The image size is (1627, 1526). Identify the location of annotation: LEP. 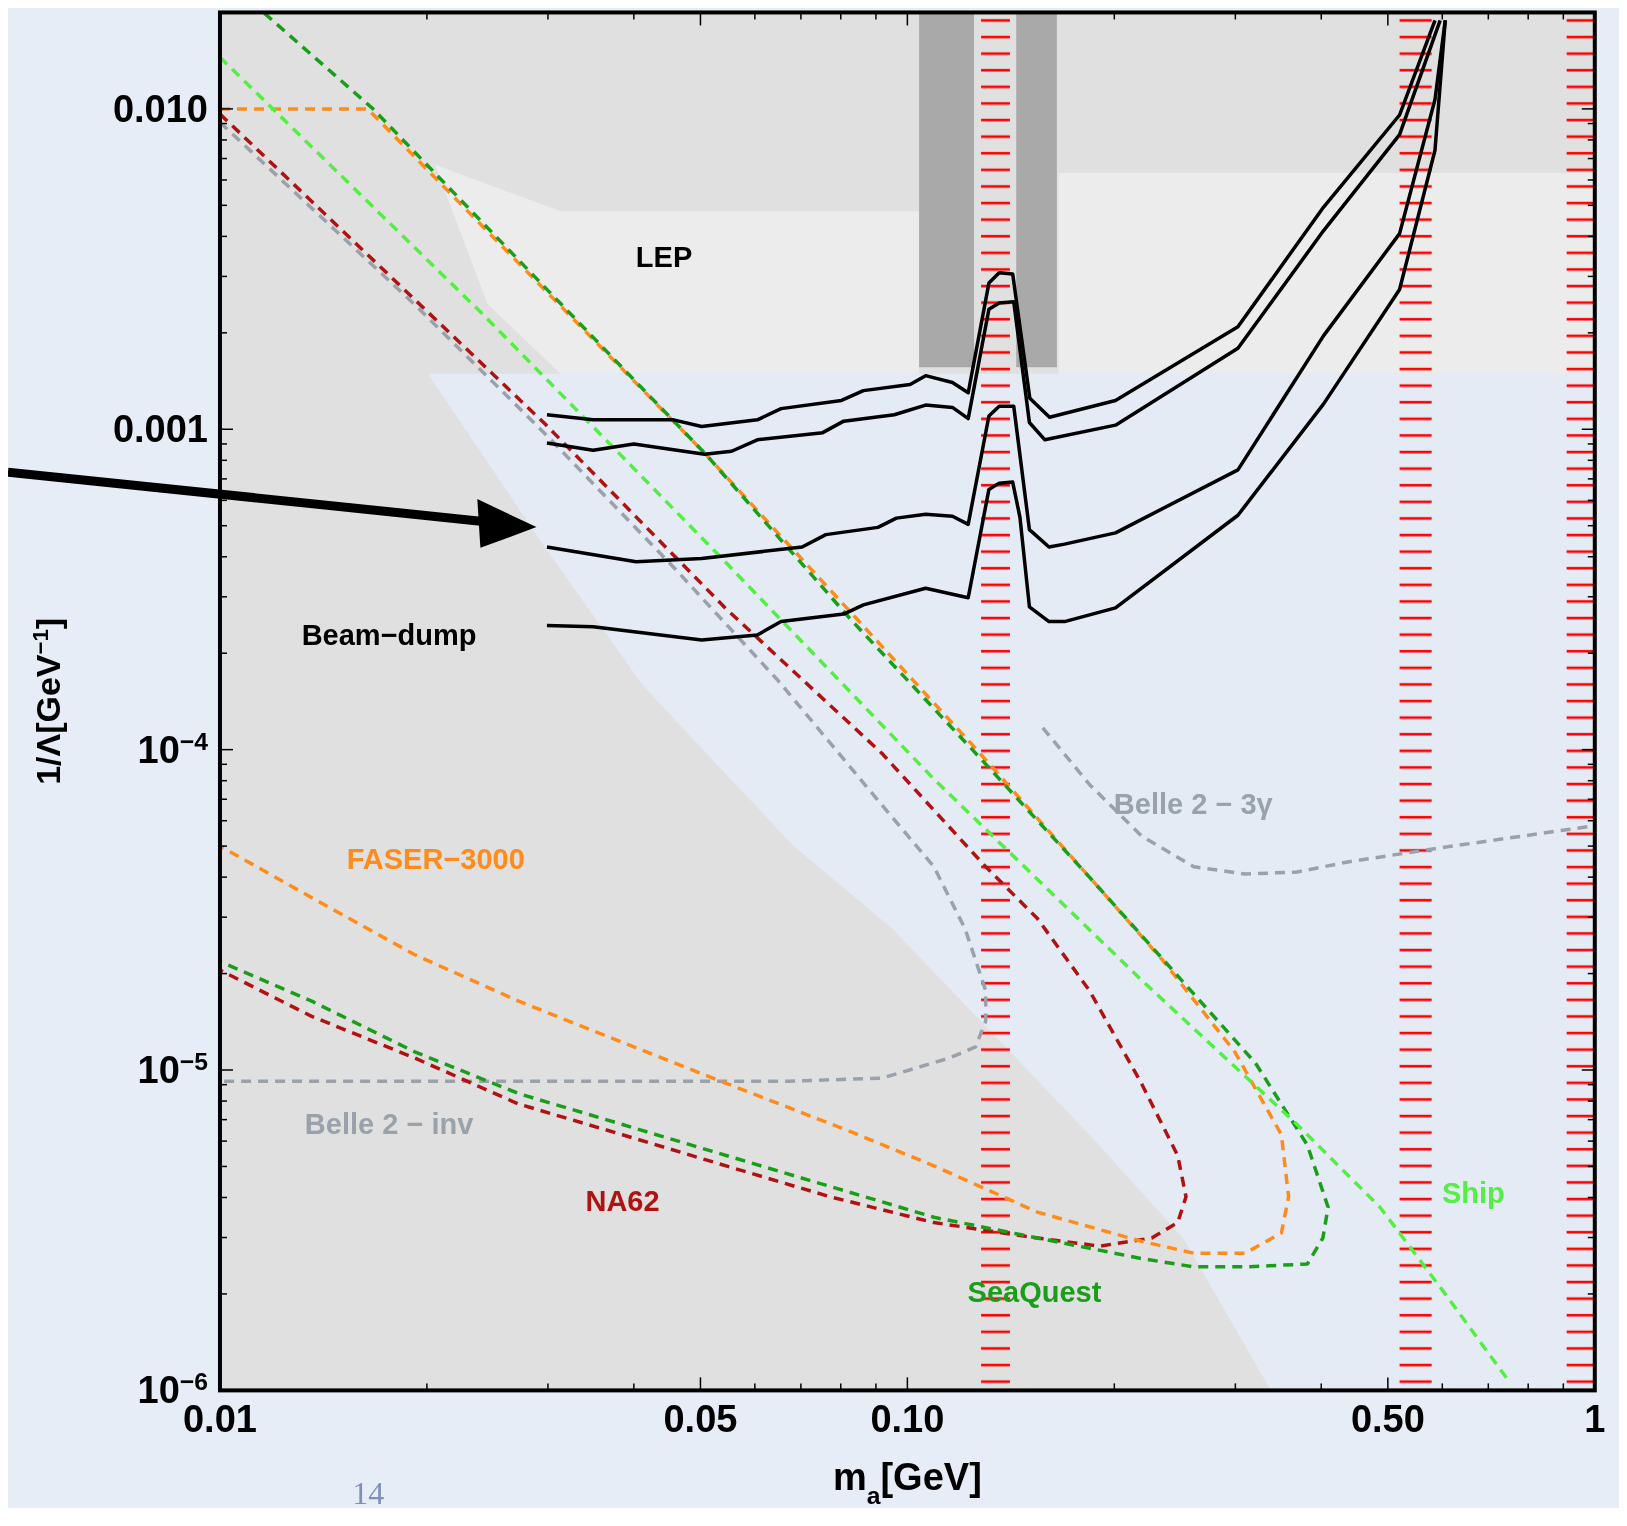
(664, 257).